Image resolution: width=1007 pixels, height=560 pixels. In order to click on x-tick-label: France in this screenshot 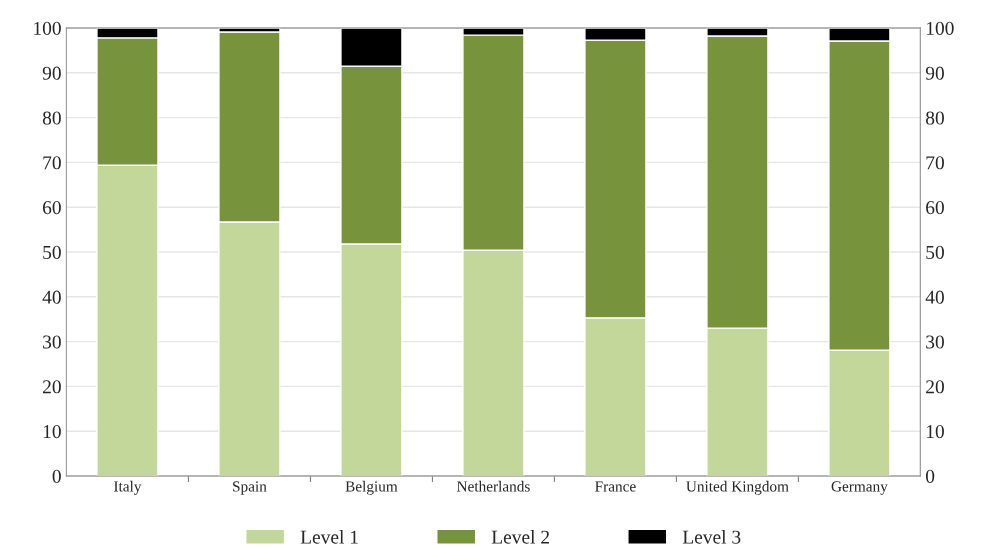, I will do `click(615, 486)`.